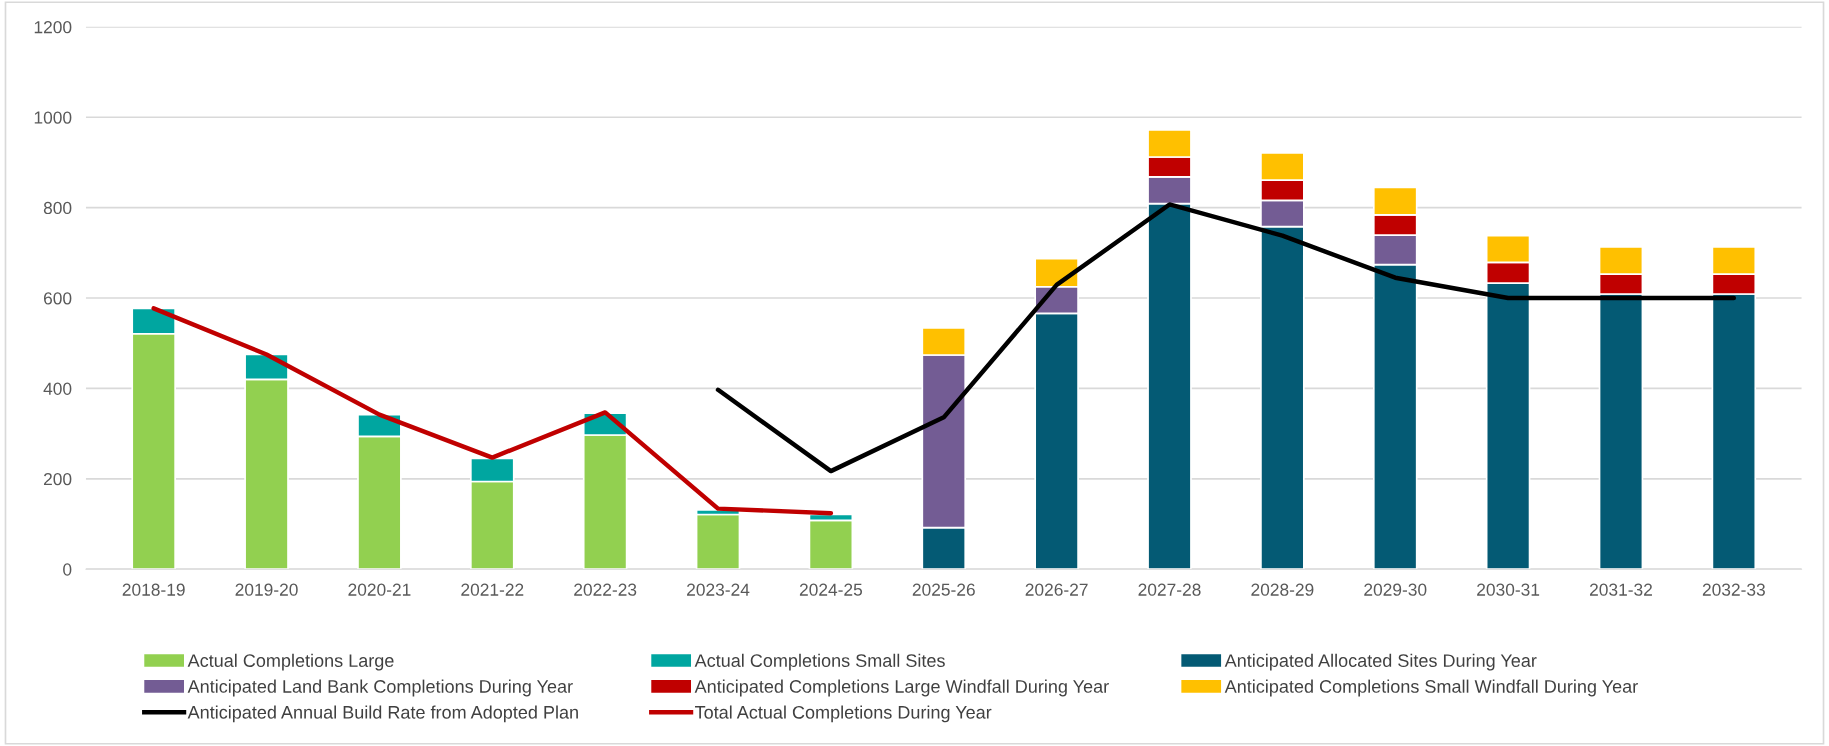 This screenshot has height=746, width=1829. I want to click on y-tick-label: 1000, so click(53, 117).